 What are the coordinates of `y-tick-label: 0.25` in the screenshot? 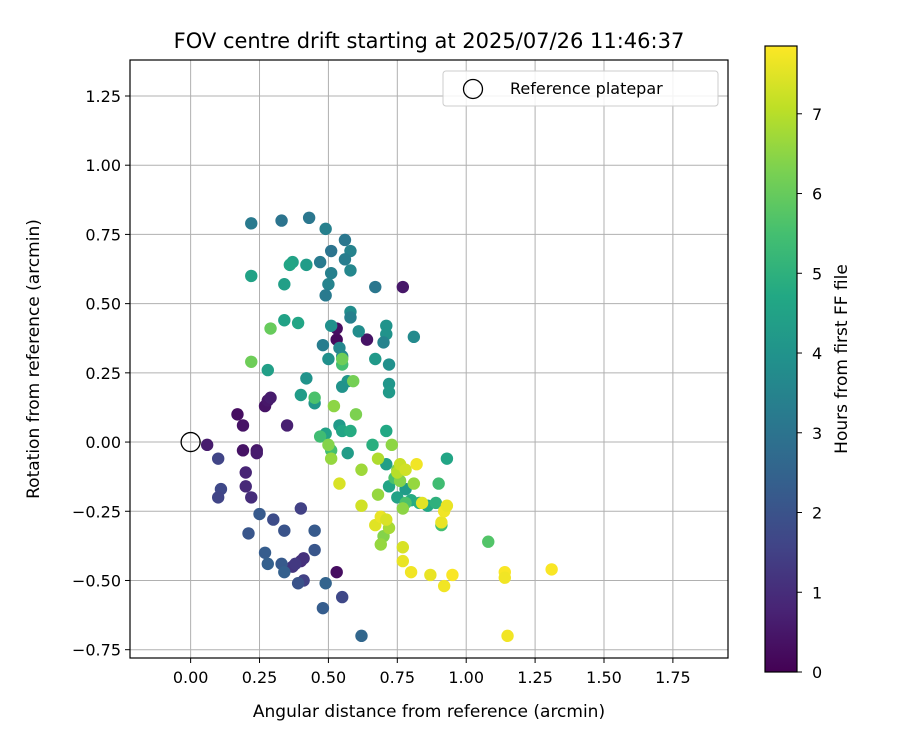 It's located at (103, 373).